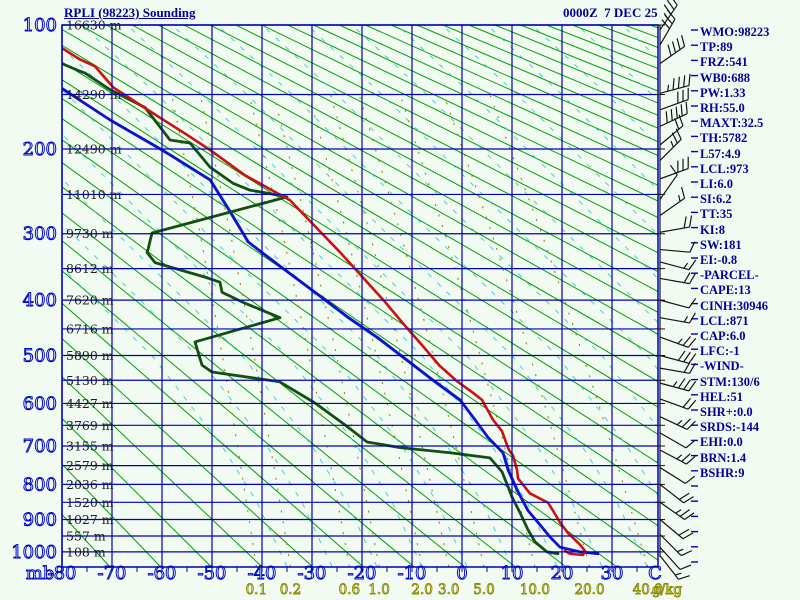 The image size is (800, 600). Describe the element at coordinates (483, 590) in the screenshot. I see `mixing-ratio-label: 5.0` at that location.